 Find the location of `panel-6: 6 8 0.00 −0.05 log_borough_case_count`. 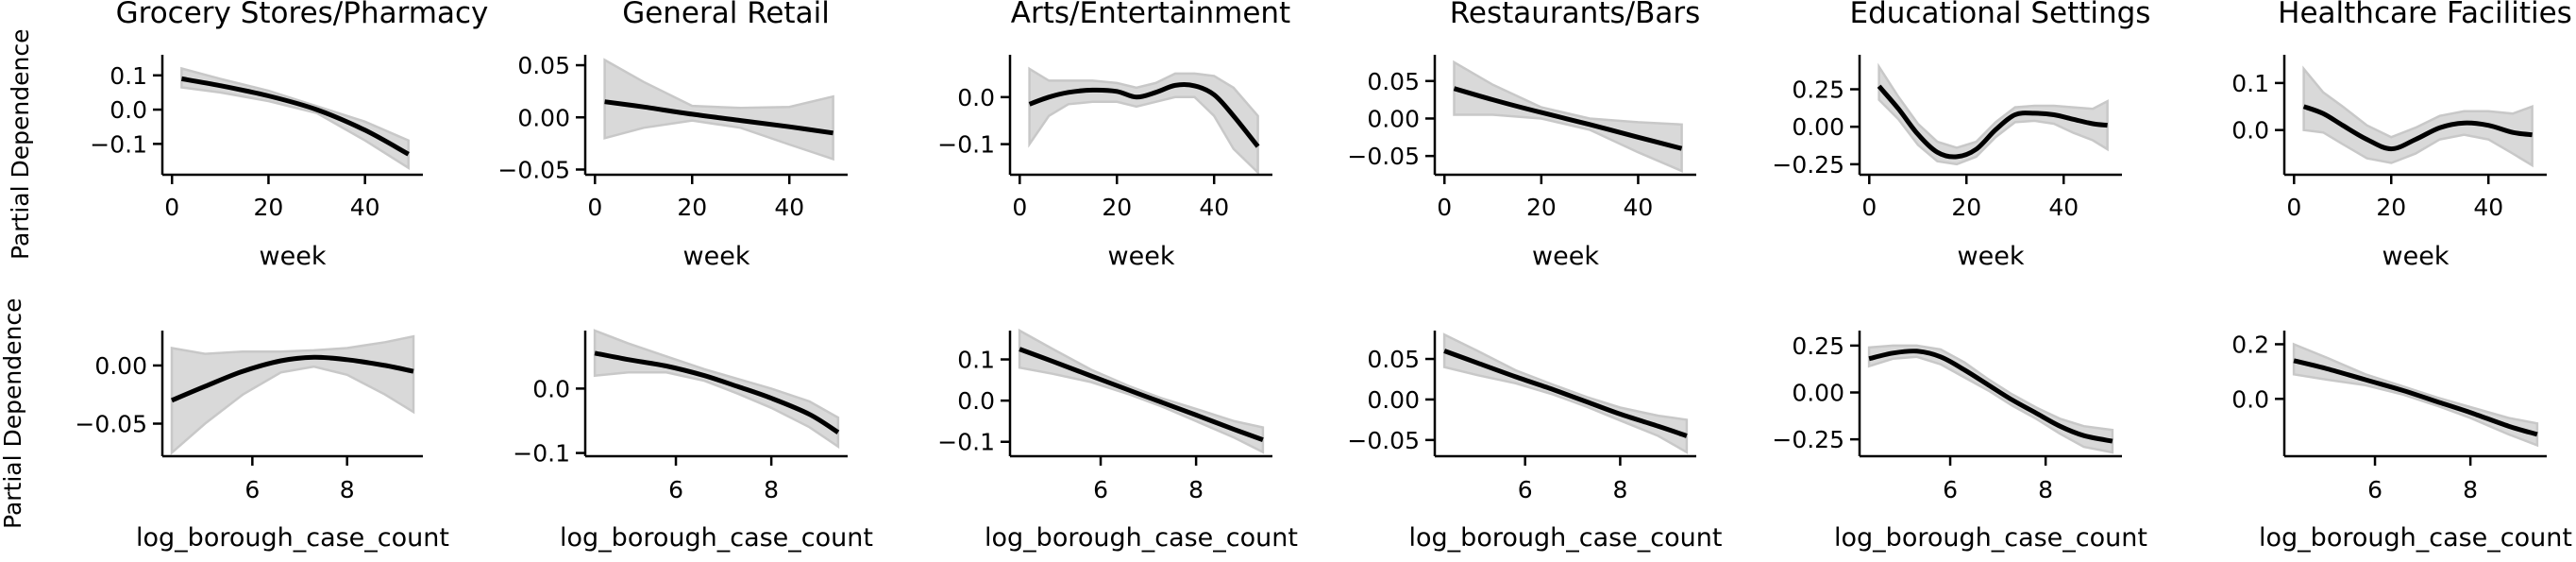

panel-6: 6 8 0.00 −0.05 log_borough_case_count is located at coordinates (262, 442).